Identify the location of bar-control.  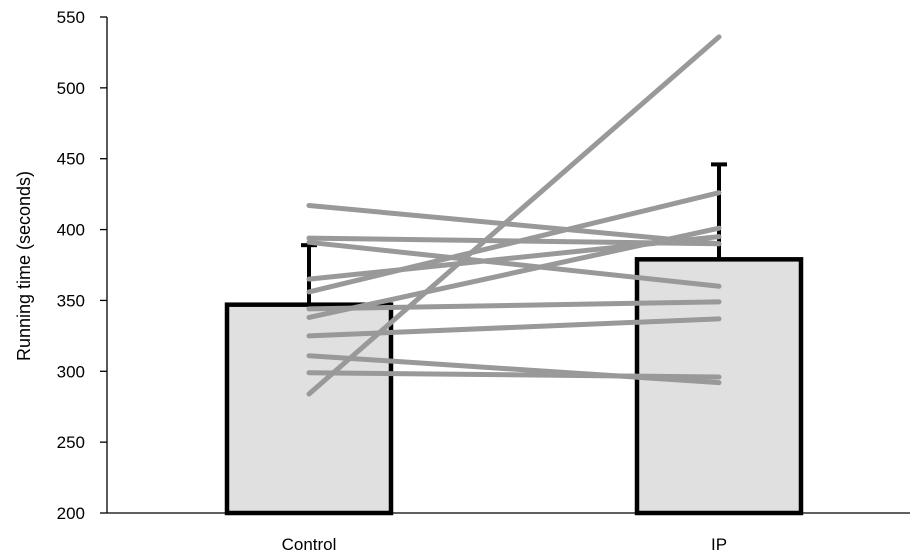
(309, 409).